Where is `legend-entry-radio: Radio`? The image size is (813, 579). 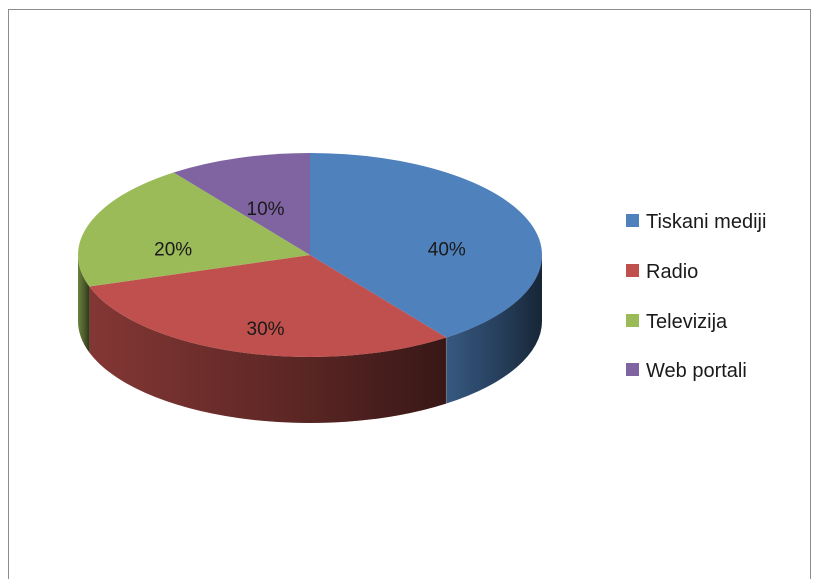
legend-entry-radio: Radio is located at coordinates (662, 272).